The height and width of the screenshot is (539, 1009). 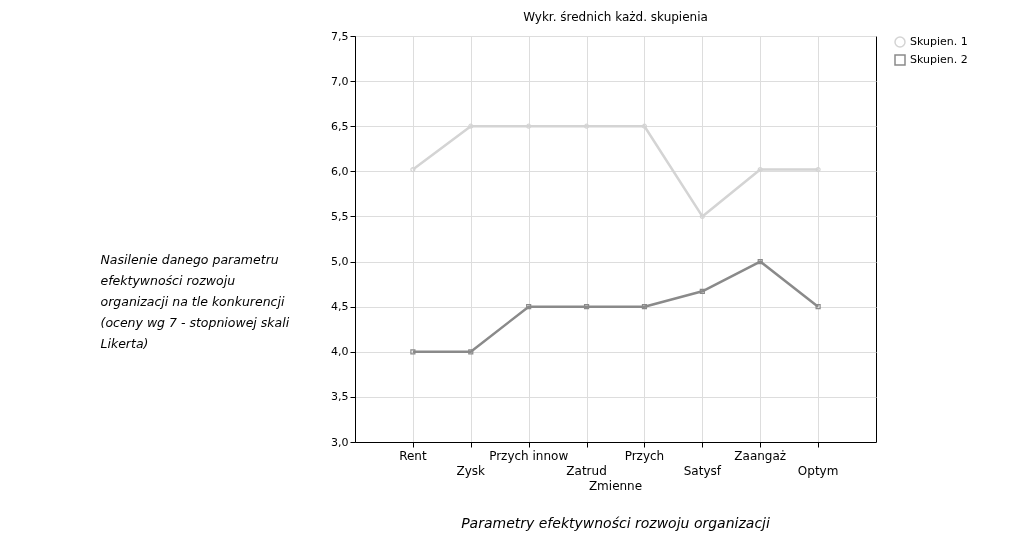 I want to click on legend-label: Skupien. 1, so click(x=939, y=41).